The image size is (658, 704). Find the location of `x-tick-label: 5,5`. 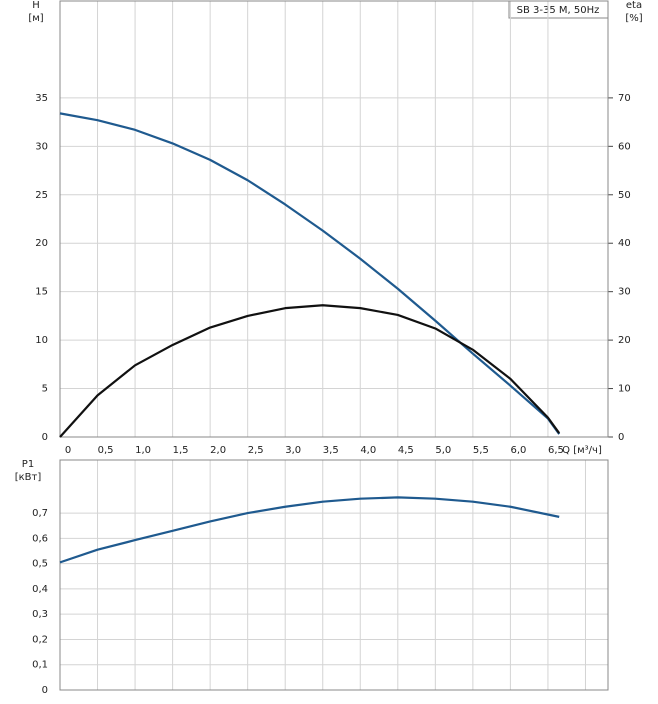

x-tick-label: 5,5 is located at coordinates (481, 450).